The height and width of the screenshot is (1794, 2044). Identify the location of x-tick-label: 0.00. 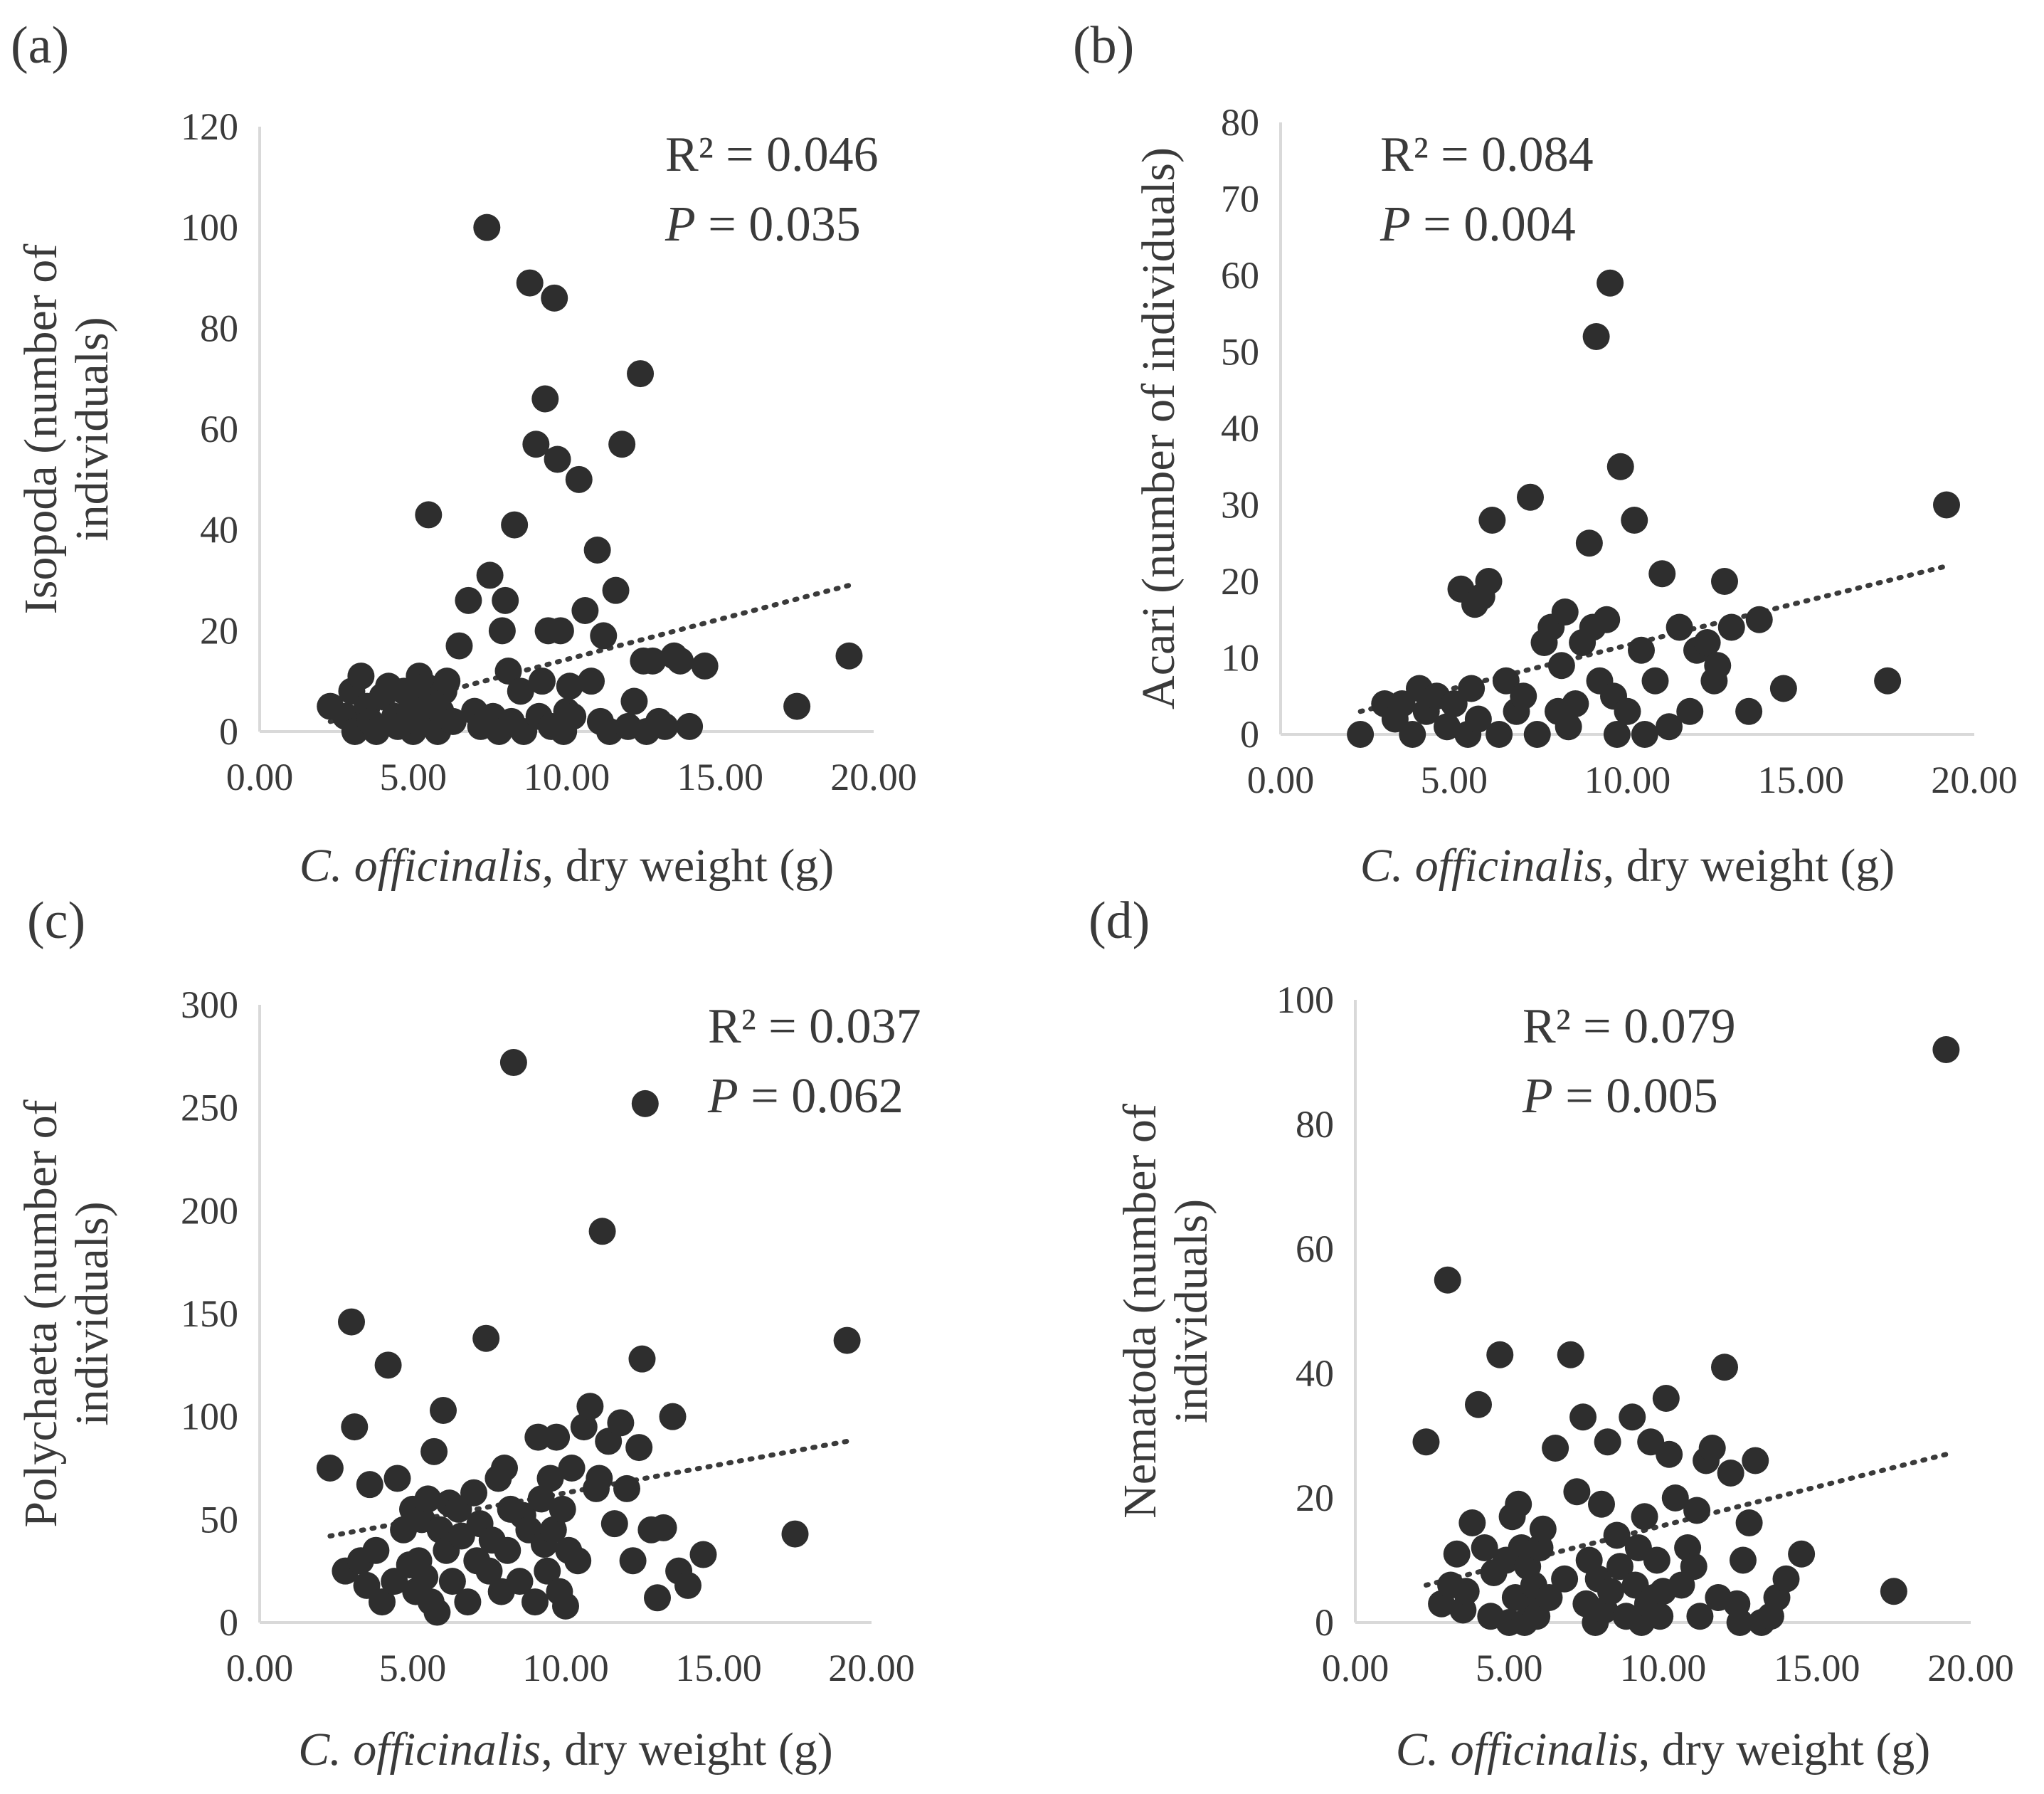
(1281, 780).